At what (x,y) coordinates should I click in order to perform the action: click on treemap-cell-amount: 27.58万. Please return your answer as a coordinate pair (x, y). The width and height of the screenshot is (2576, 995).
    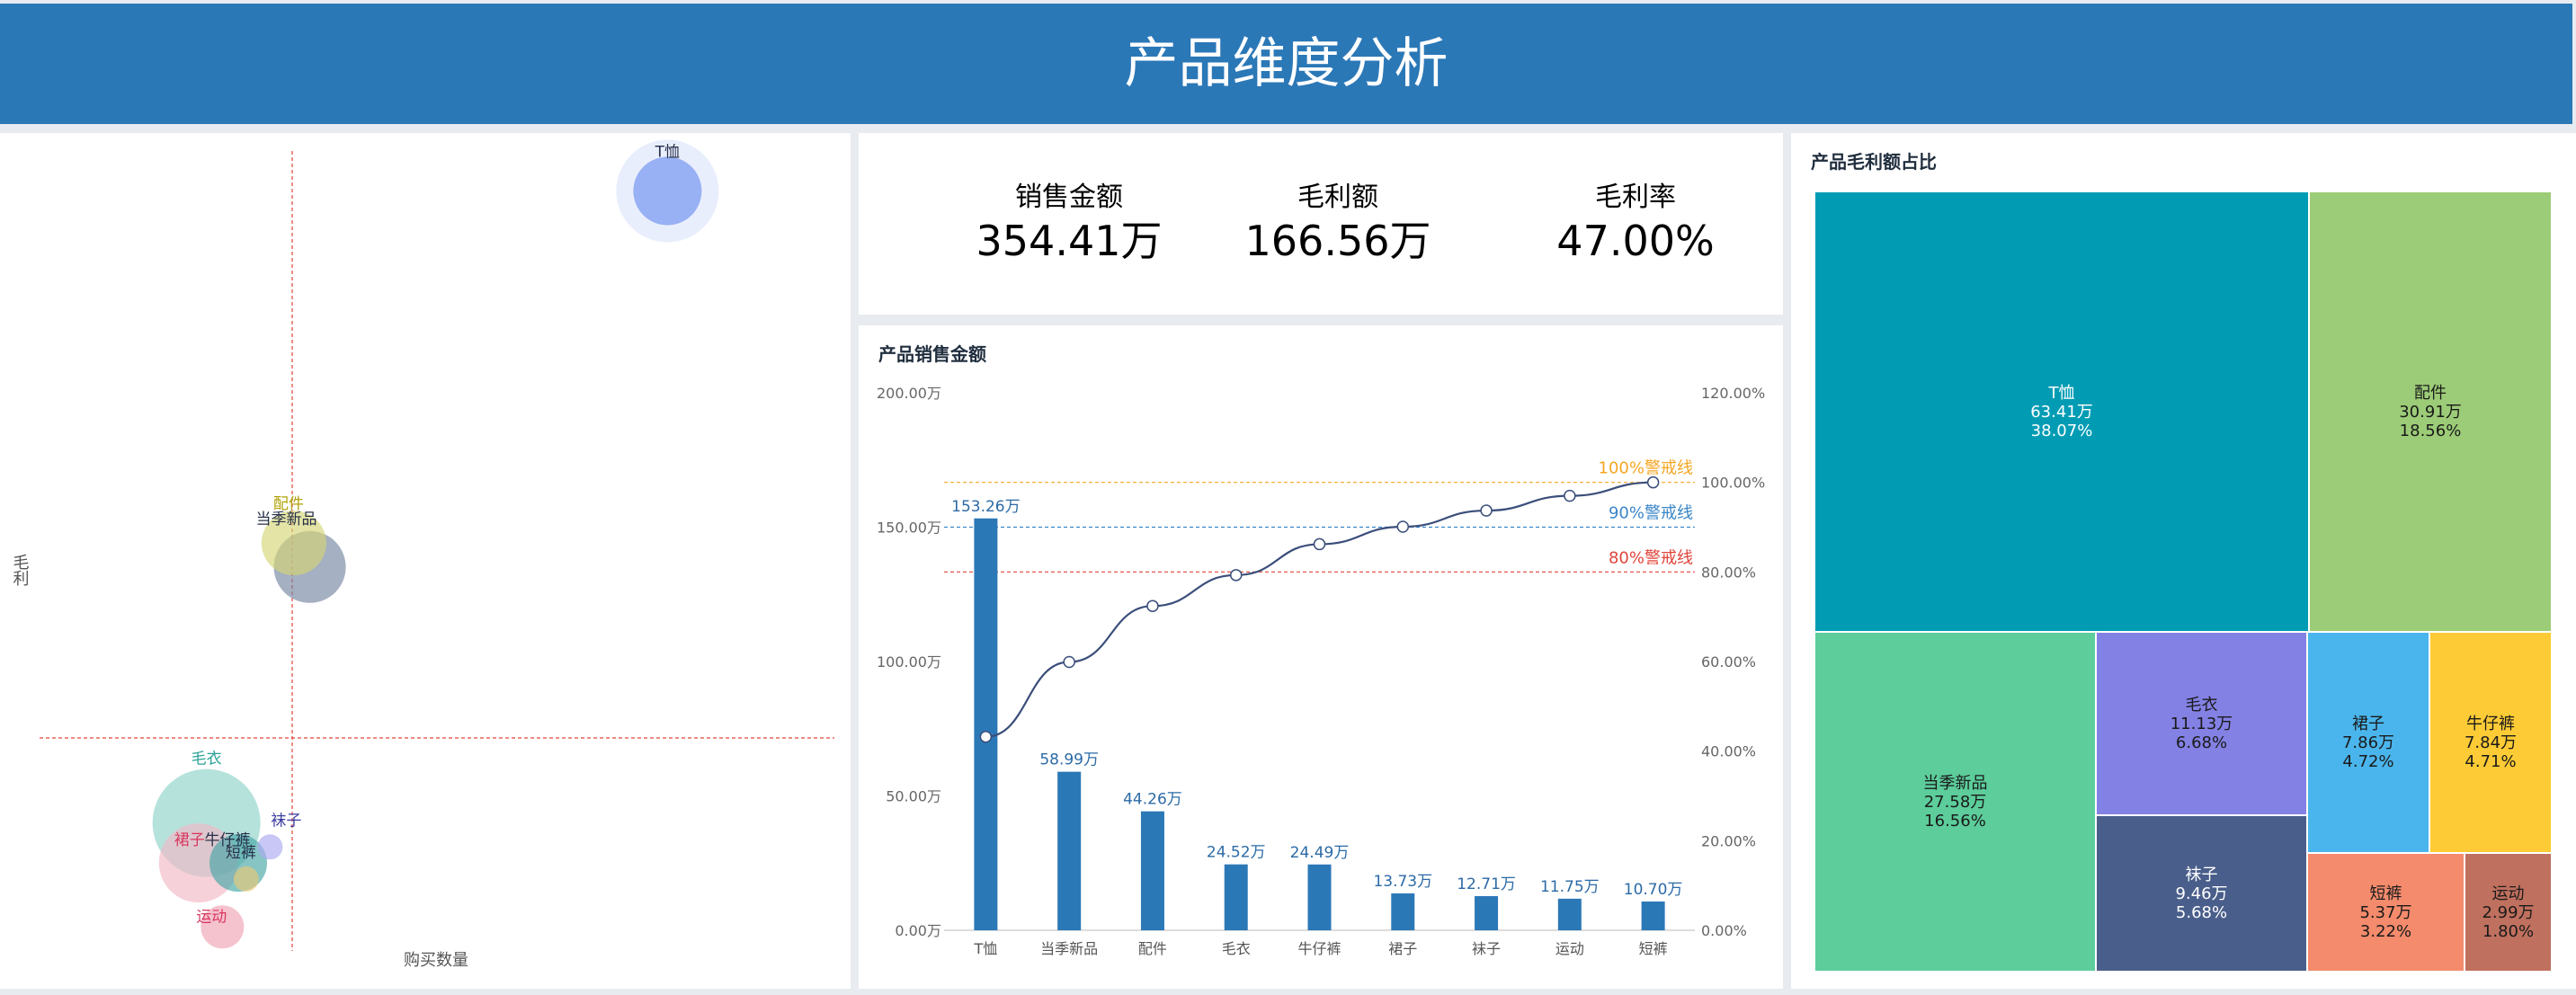
    Looking at the image, I should click on (1955, 802).